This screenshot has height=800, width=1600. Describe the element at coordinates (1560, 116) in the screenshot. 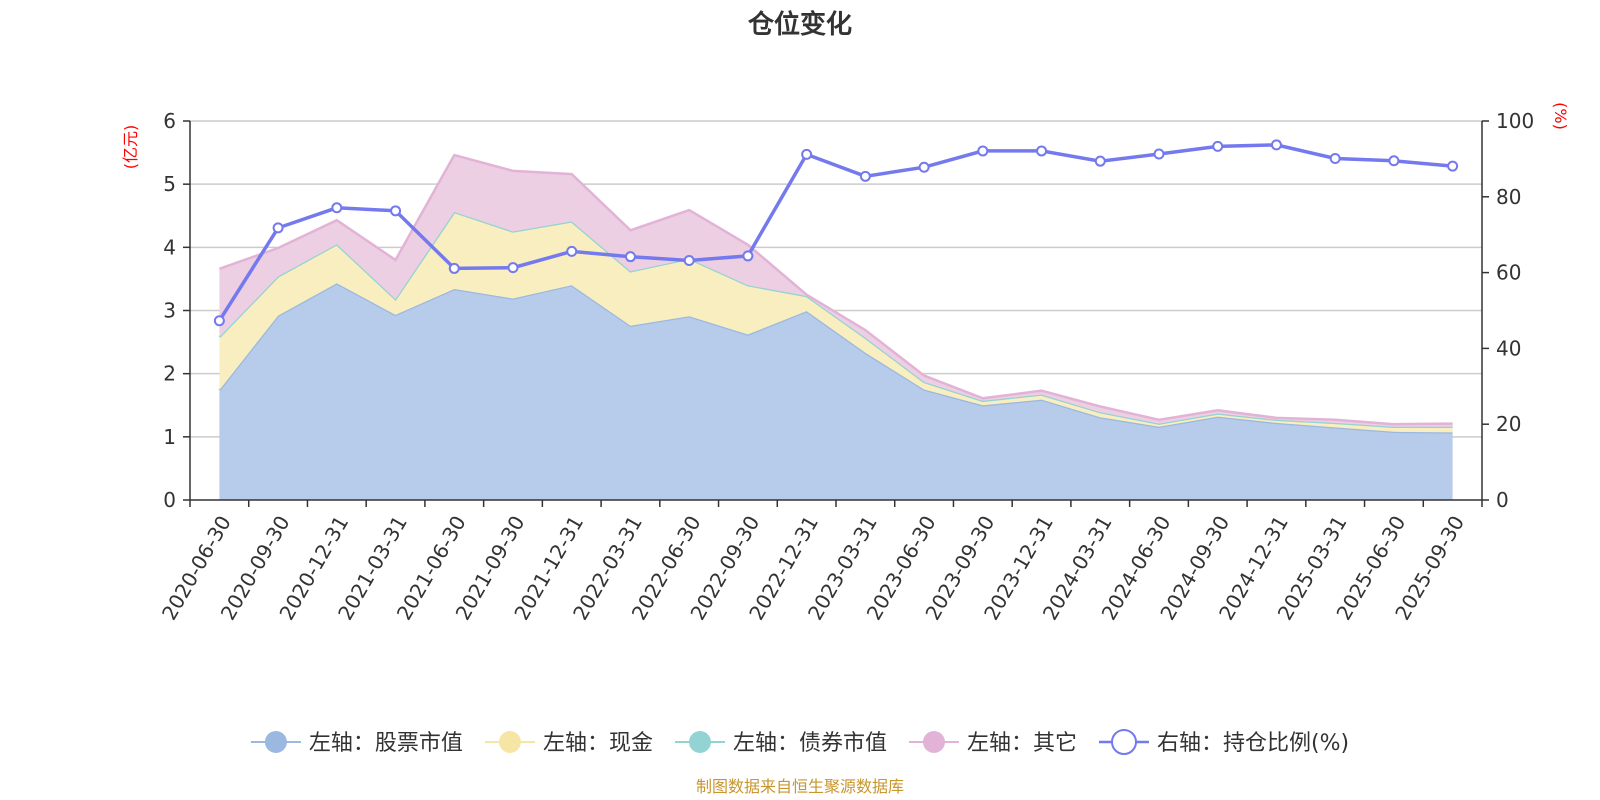

I see `right-axis-unit-label: (%)` at that location.